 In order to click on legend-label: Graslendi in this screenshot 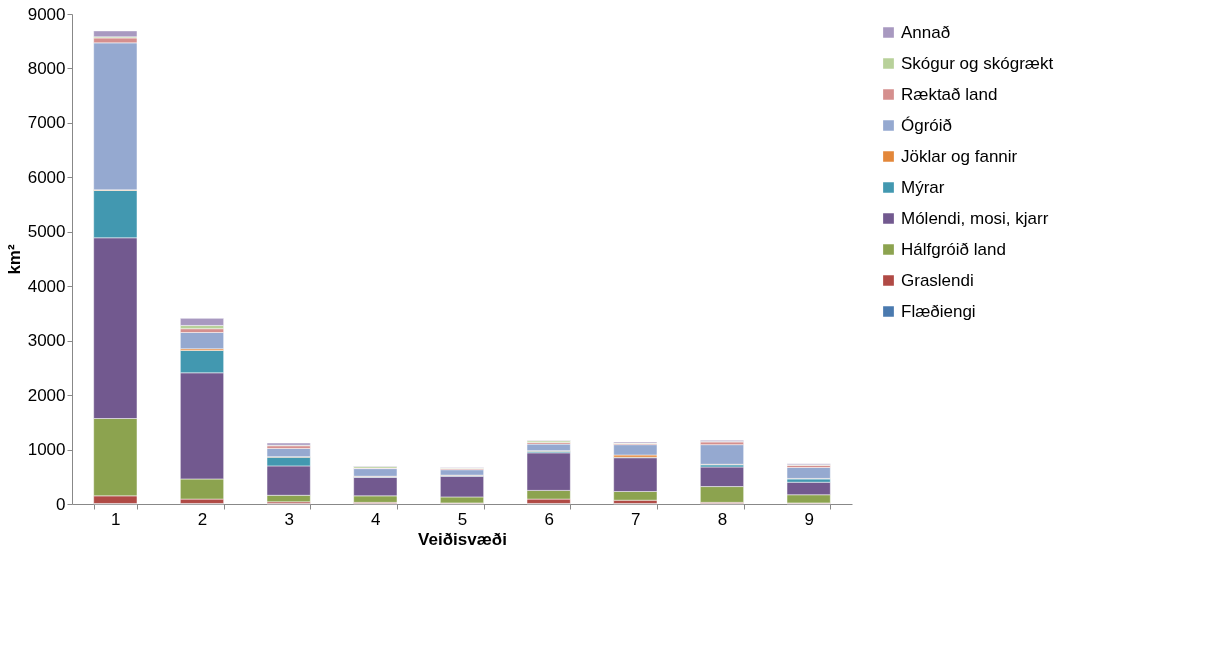, I will do `click(937, 280)`.